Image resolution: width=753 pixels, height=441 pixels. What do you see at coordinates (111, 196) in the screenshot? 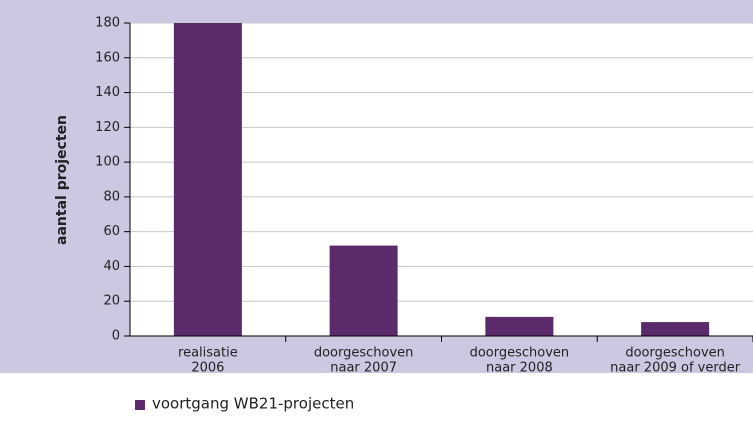
I see `y-tick-label: 80` at bounding box center [111, 196].